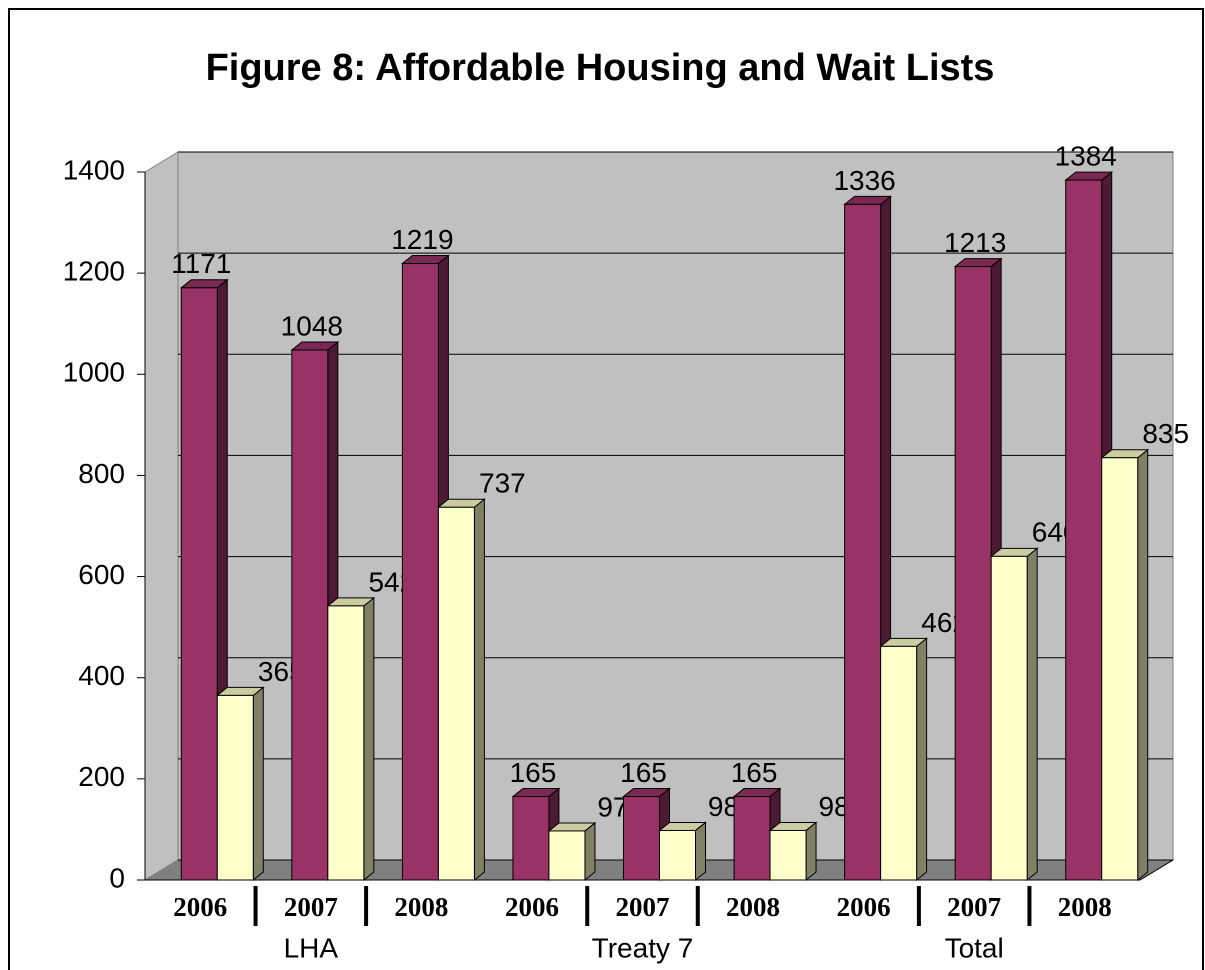  What do you see at coordinates (117, 877) in the screenshot?
I see `y-tick-label: 0` at bounding box center [117, 877].